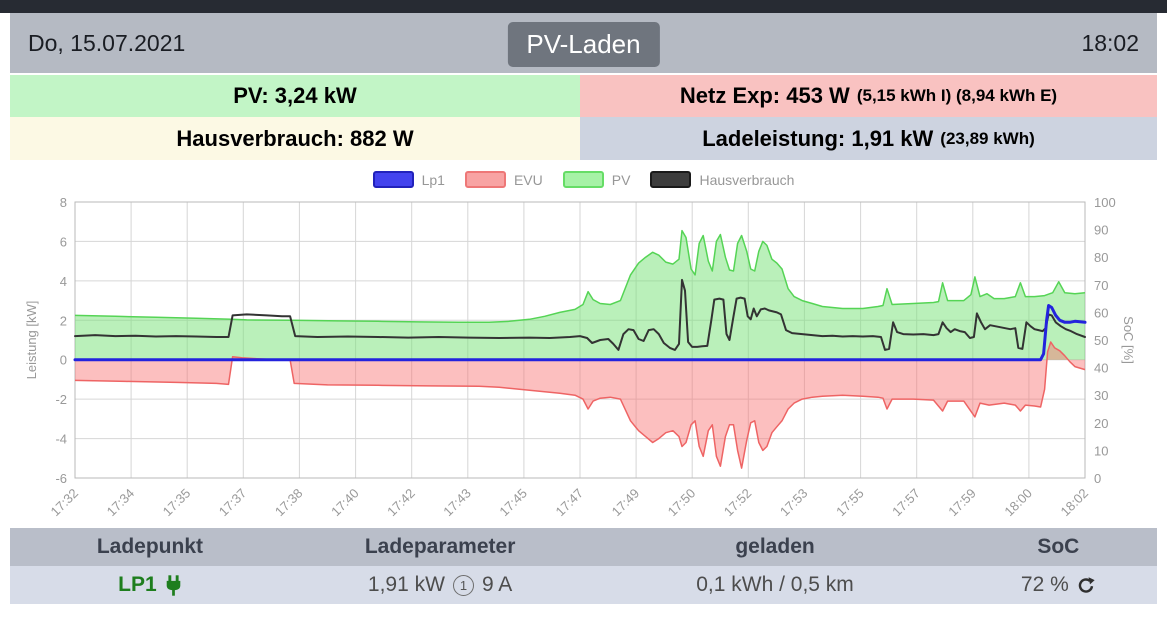  I want to click on legend-item-pv: PV, so click(596, 179).